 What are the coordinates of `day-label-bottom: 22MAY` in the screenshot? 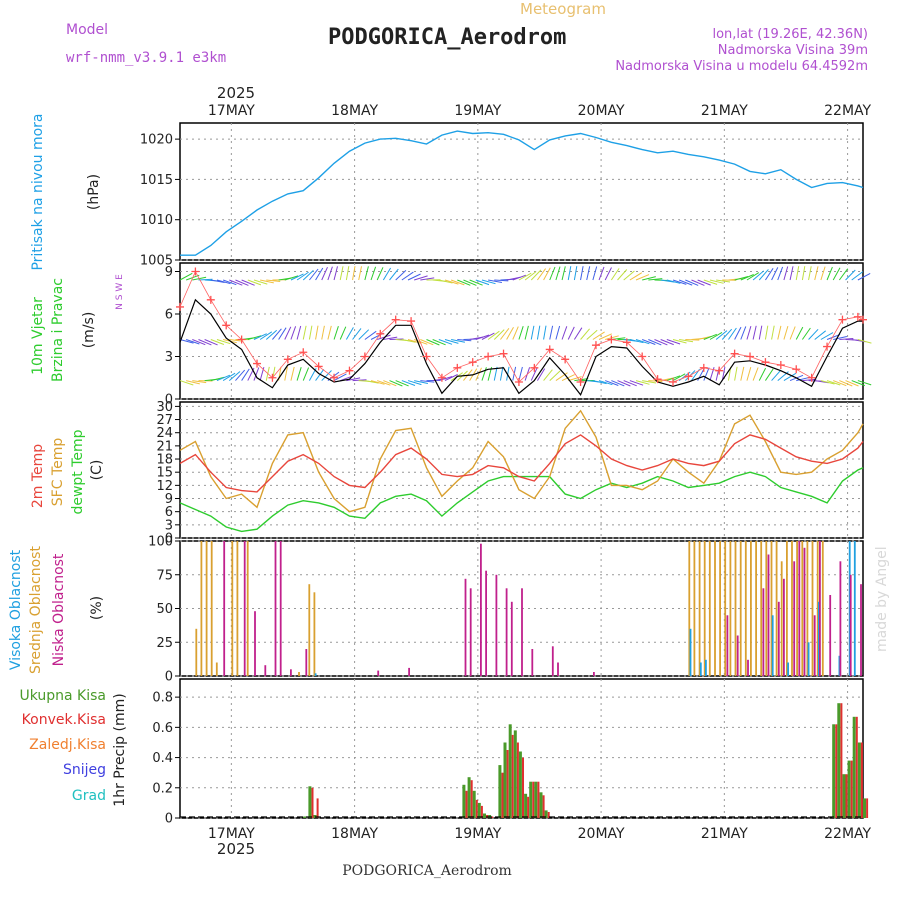 It's located at (847, 834).